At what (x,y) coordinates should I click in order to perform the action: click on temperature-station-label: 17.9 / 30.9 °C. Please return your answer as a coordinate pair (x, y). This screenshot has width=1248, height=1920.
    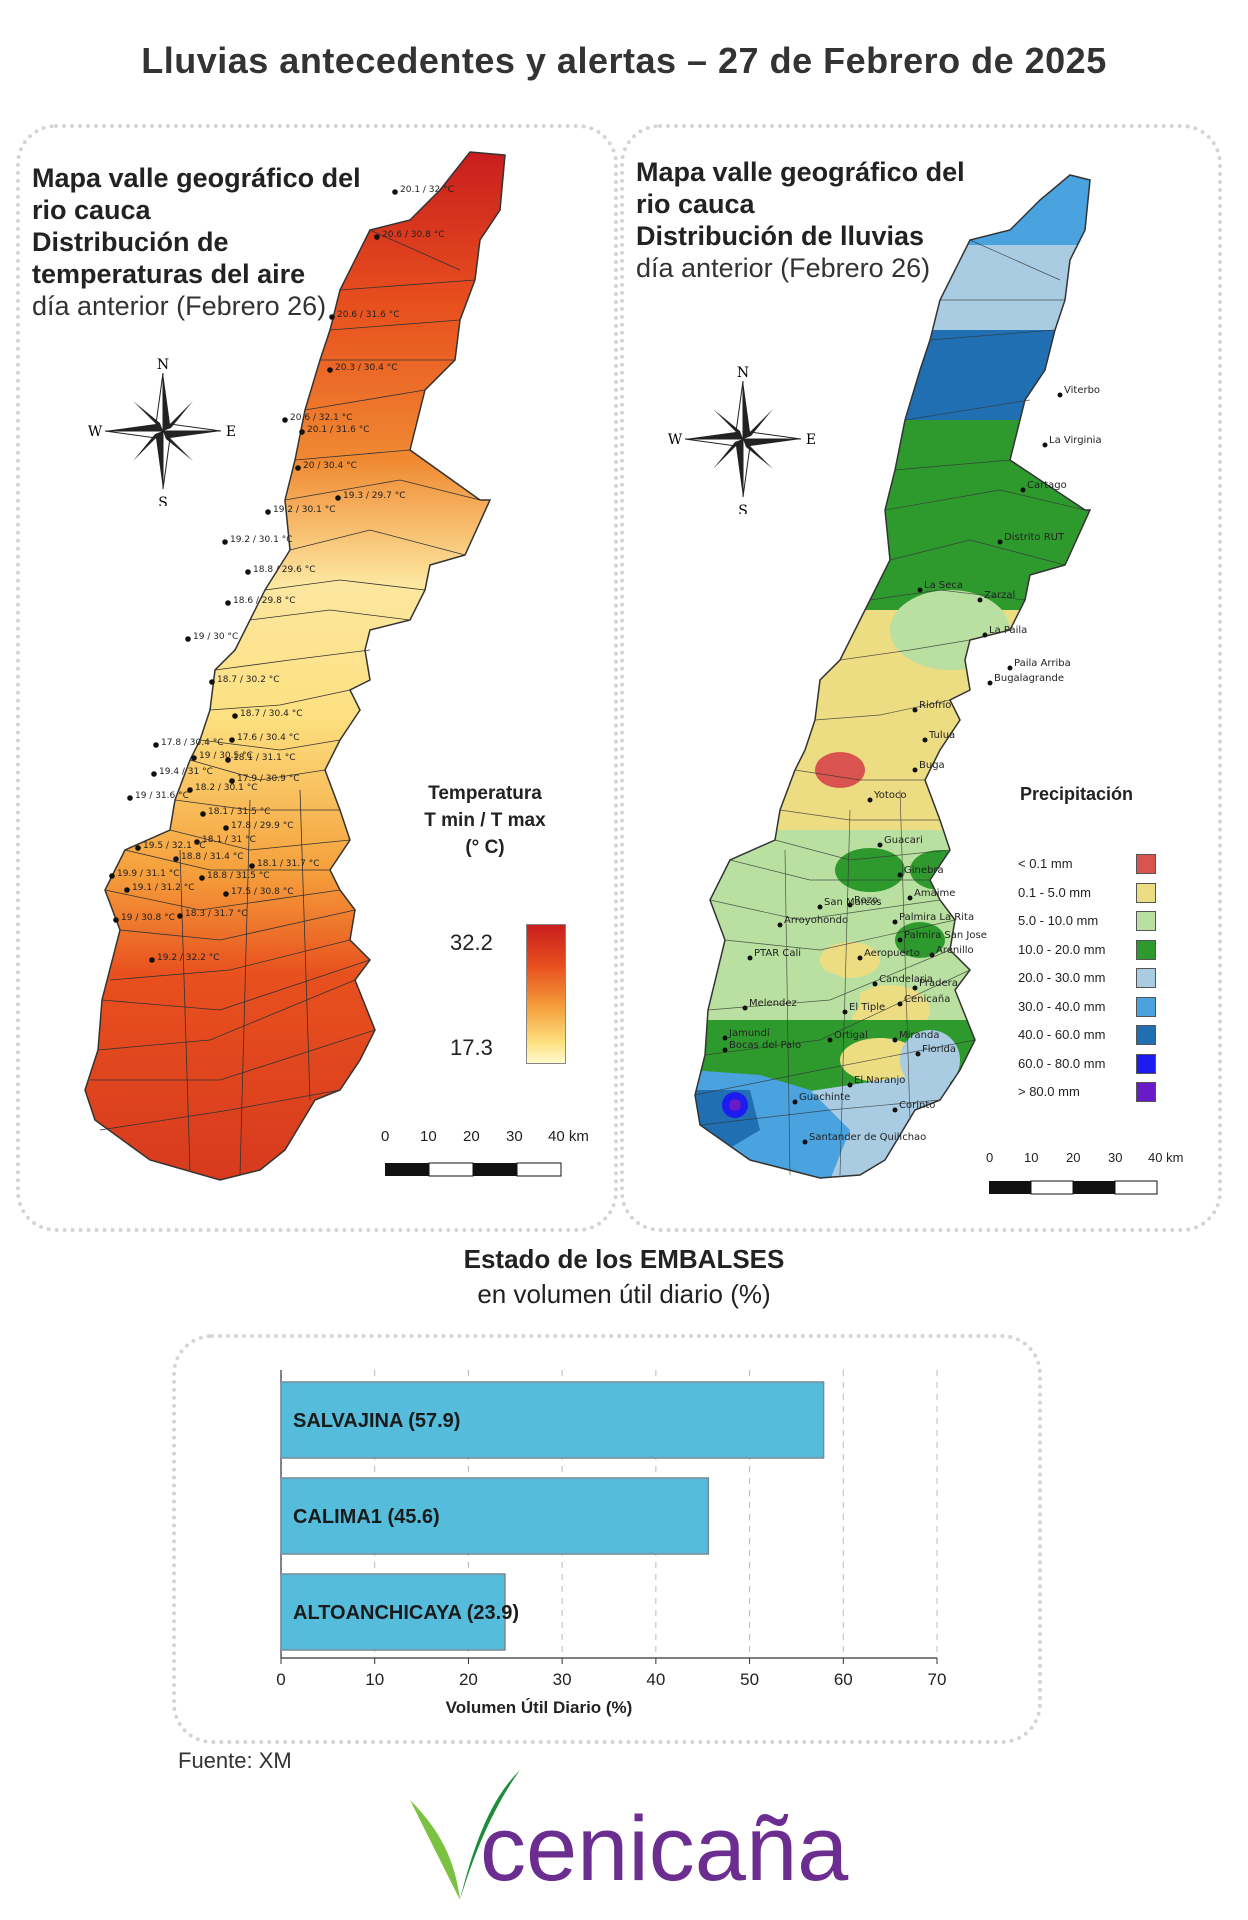
    Looking at the image, I should click on (268, 779).